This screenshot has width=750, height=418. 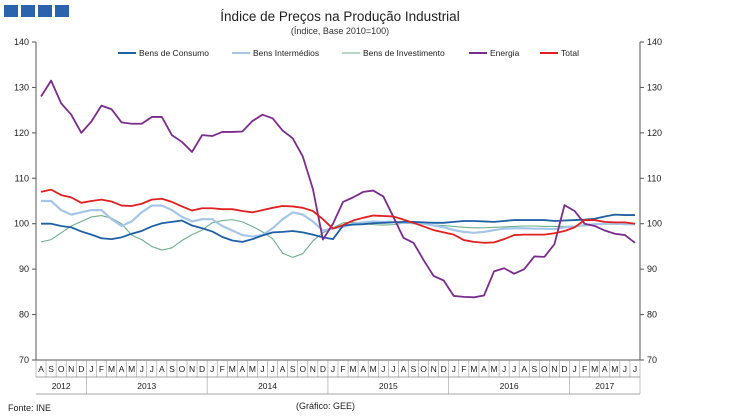 I want to click on y-tick-label-right: 140, so click(x=654, y=42).